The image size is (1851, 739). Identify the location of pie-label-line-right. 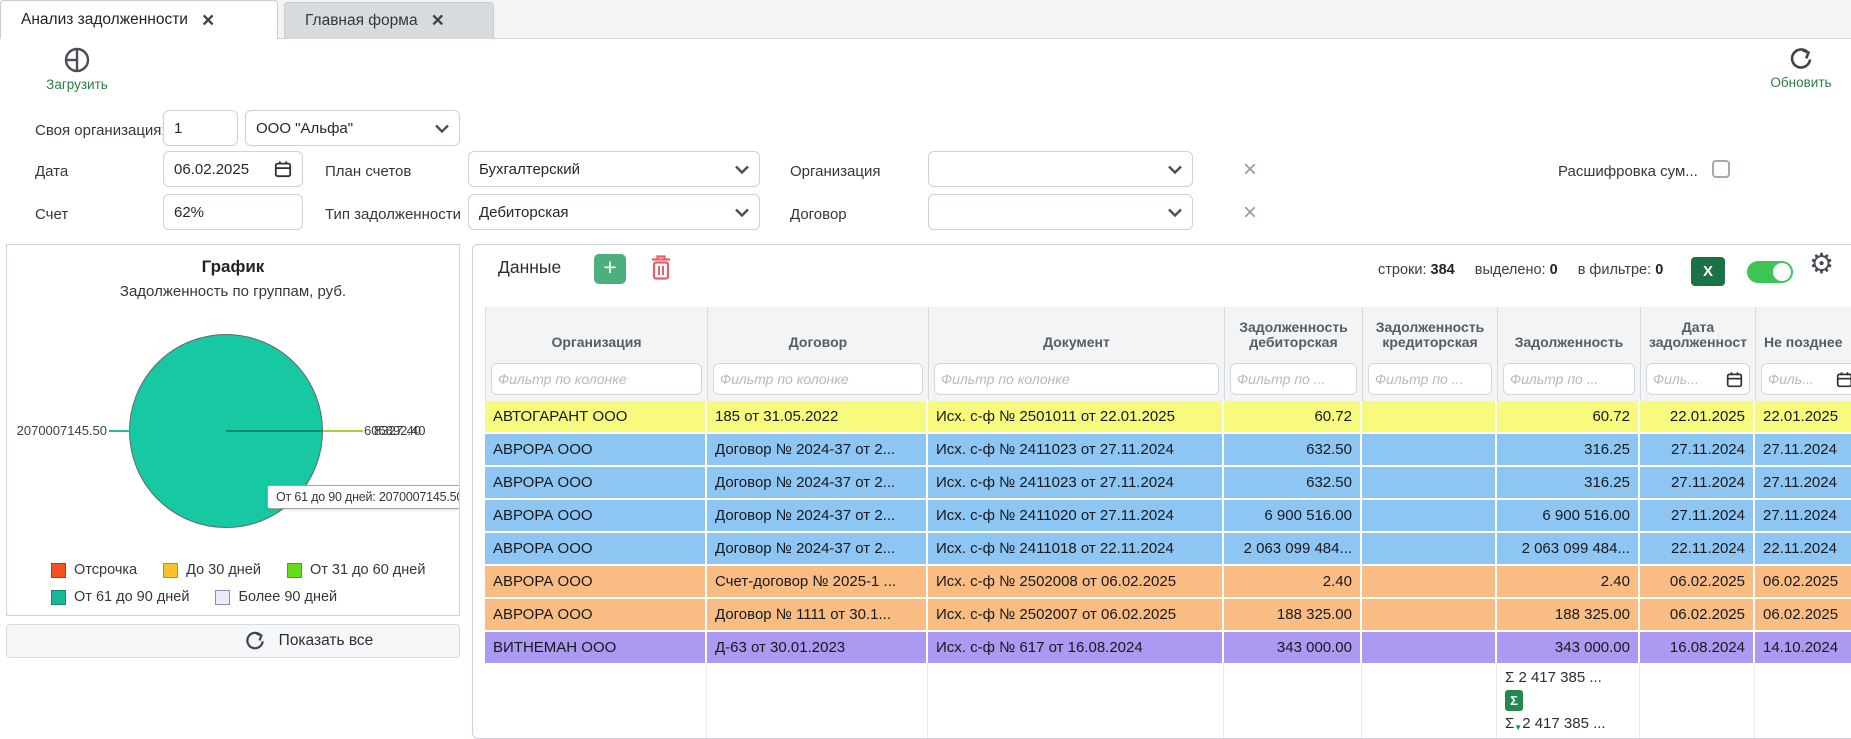
(343, 431).